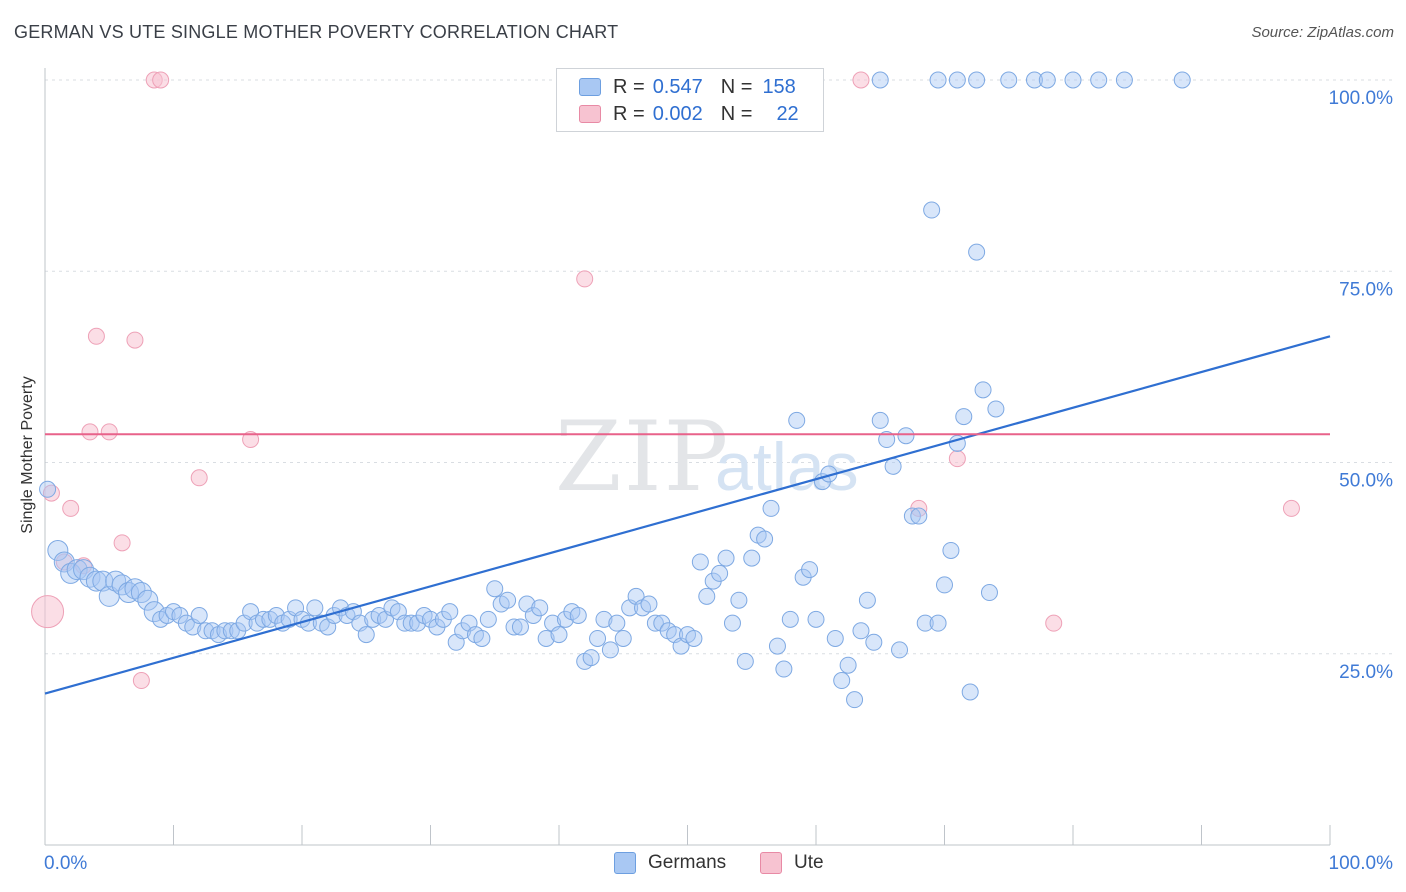  Describe the element at coordinates (1366, 672) in the screenshot. I see `y-tick-label: 25.0%` at that location.